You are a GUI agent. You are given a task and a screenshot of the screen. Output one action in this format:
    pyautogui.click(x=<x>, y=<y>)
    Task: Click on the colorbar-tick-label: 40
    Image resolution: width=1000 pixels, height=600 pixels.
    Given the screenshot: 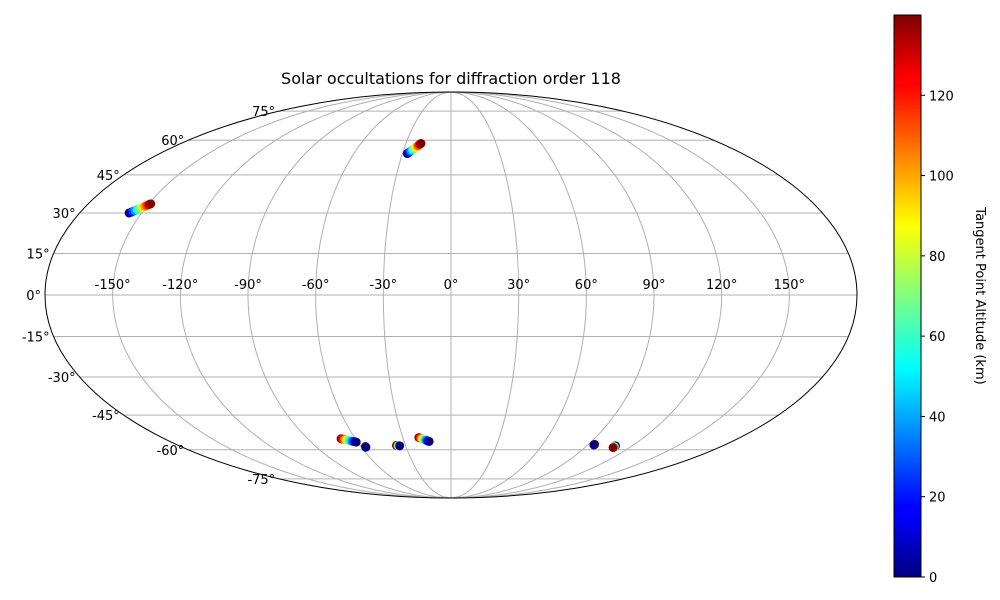 What is the action you would take?
    pyautogui.click(x=937, y=417)
    